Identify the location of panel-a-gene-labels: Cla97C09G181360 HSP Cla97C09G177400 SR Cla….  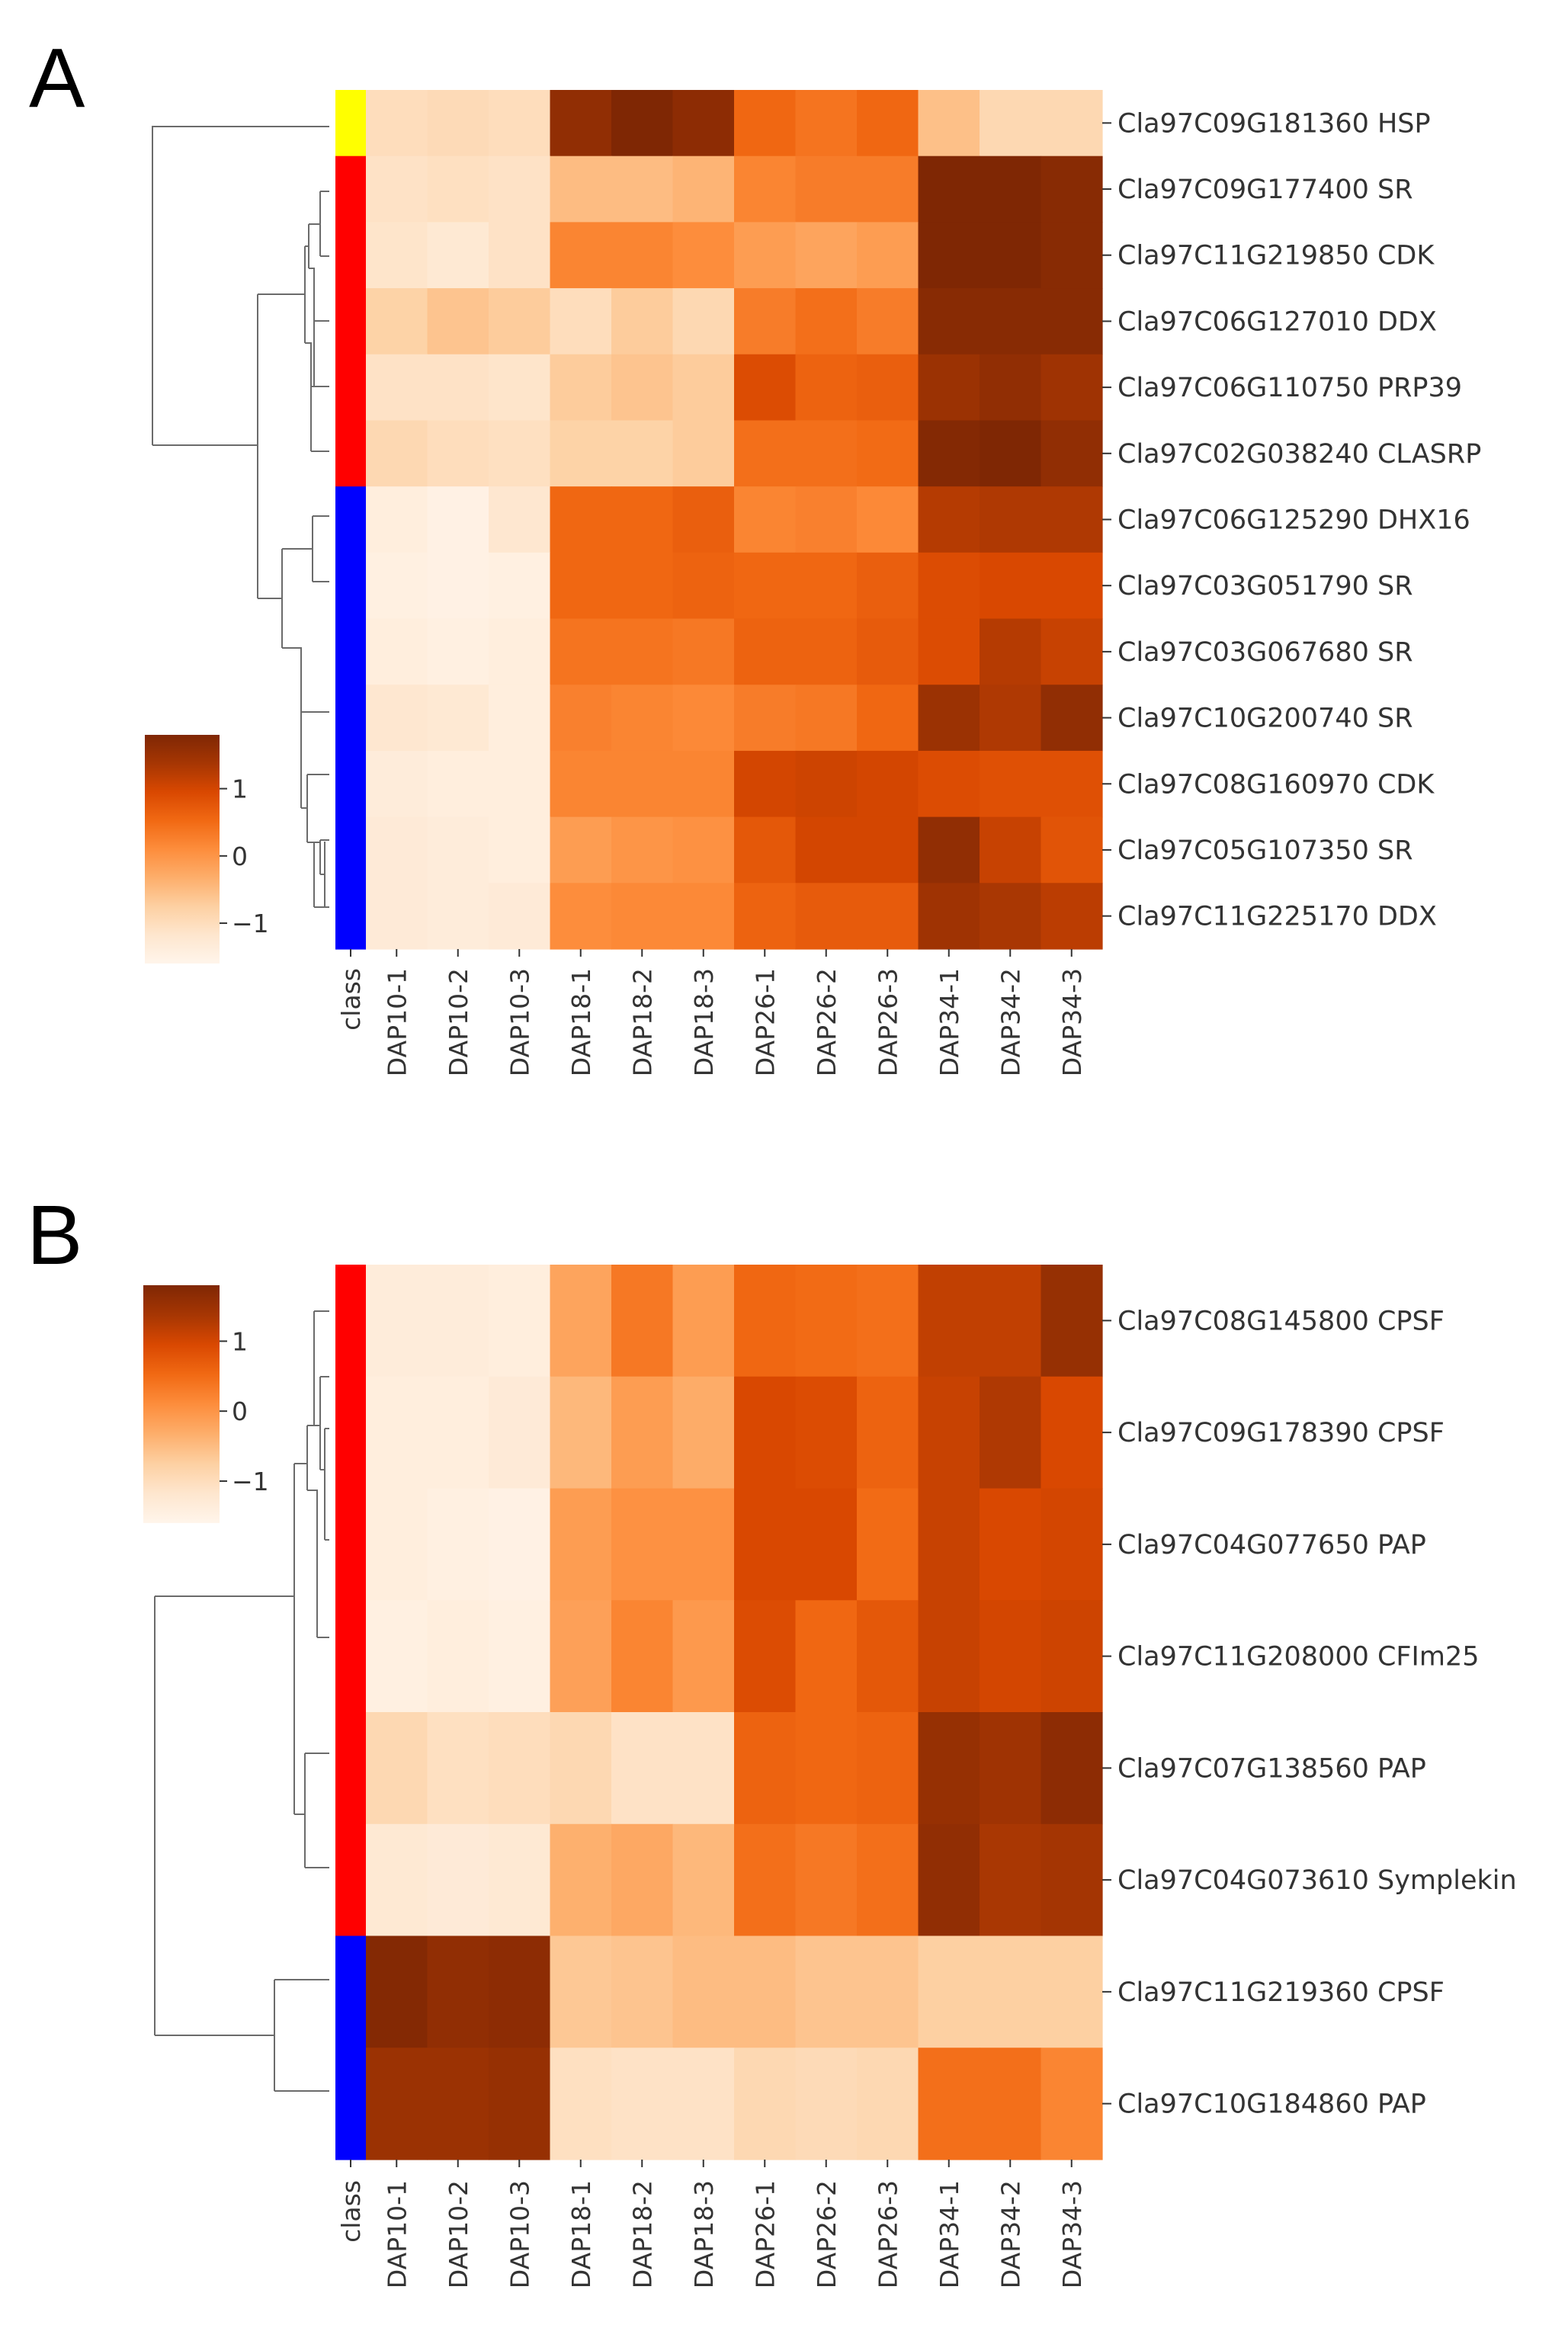
(1291, 520).